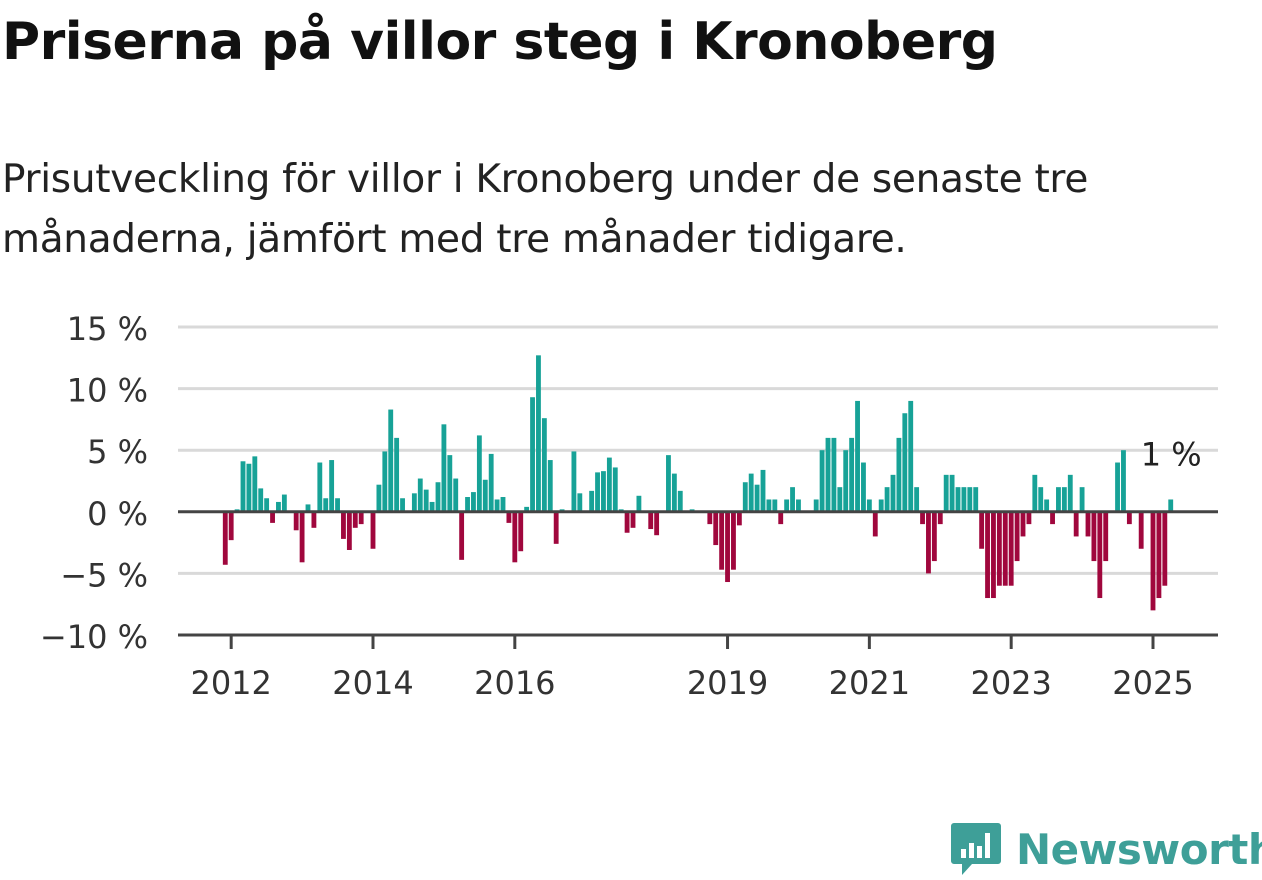 The image size is (1262, 880). What do you see at coordinates (230, 683) in the screenshot?
I see `x-tick-label: 2012` at bounding box center [230, 683].